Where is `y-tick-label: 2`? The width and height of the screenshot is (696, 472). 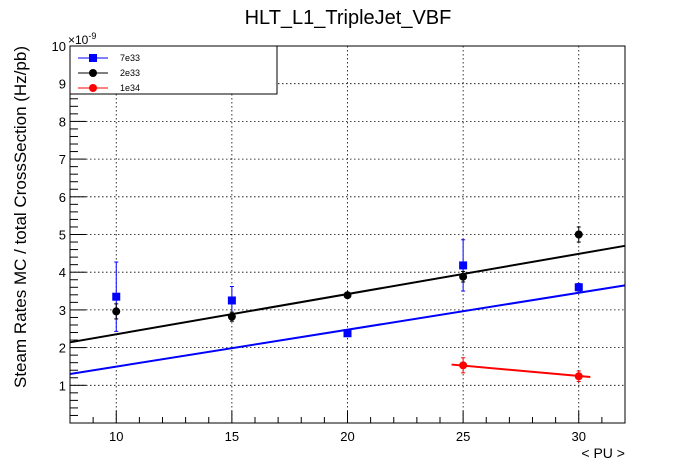
y-tick-label: 2 is located at coordinates (62, 348).